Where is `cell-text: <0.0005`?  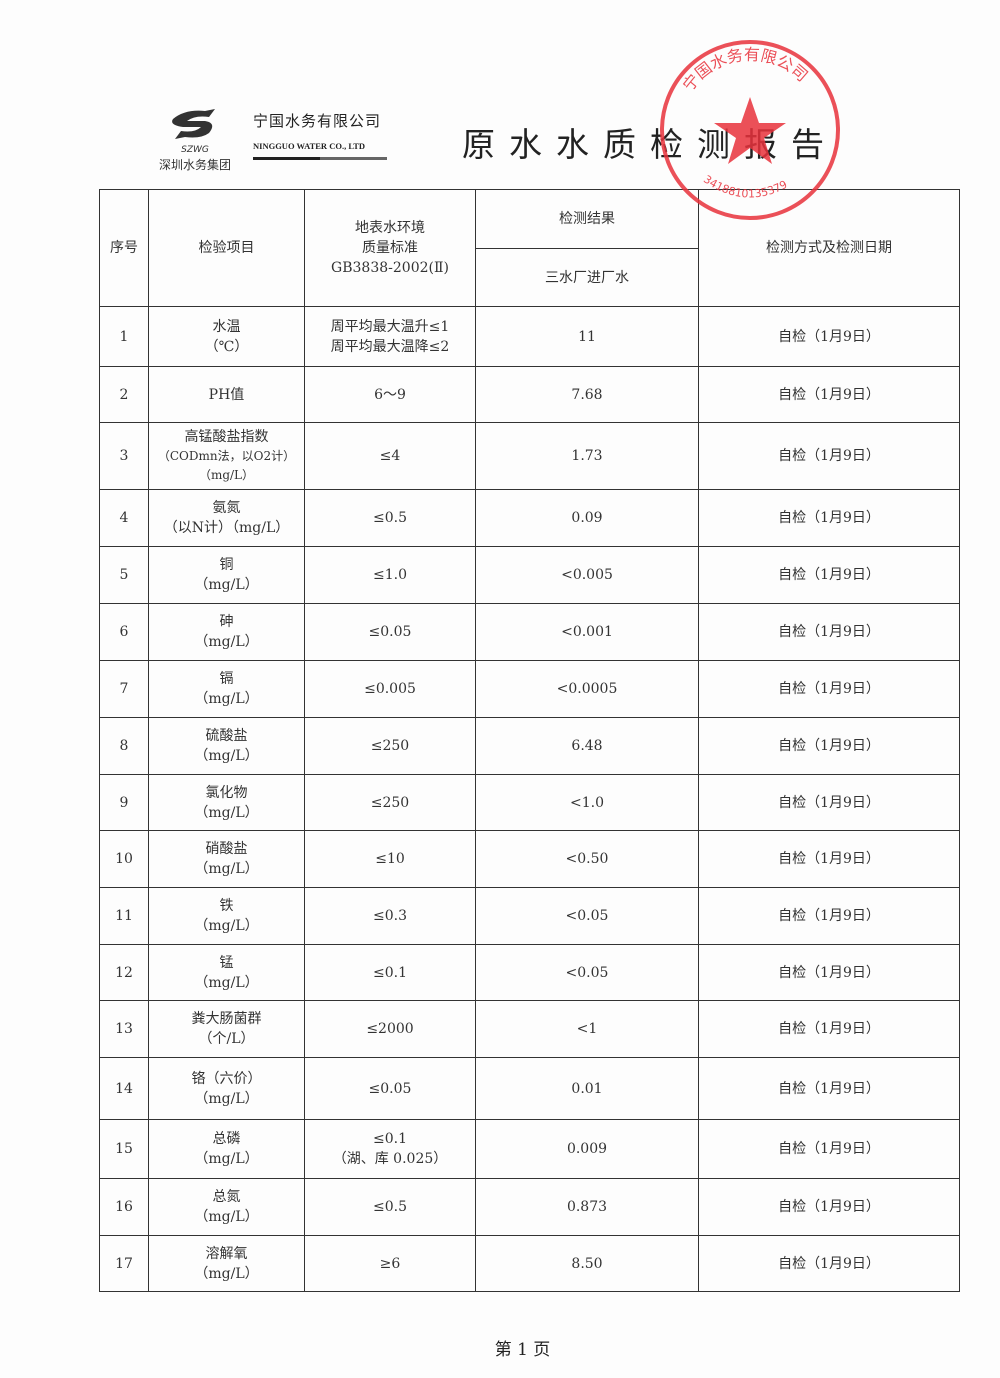
cell-text: <0.0005 is located at coordinates (587, 689).